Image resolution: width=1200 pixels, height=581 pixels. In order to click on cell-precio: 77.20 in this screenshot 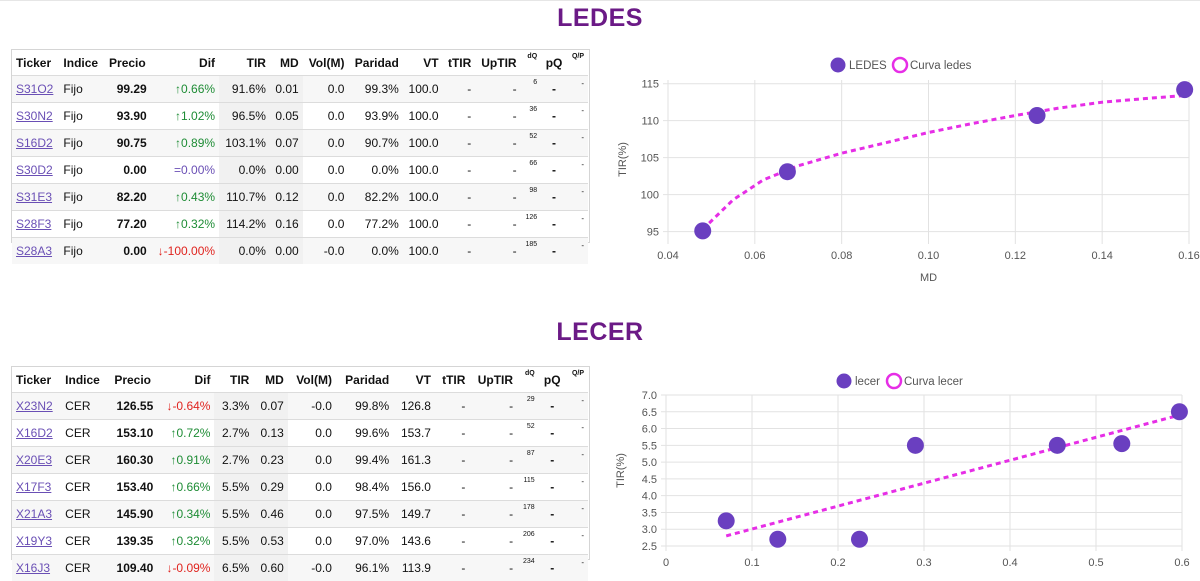, I will do `click(127, 224)`.